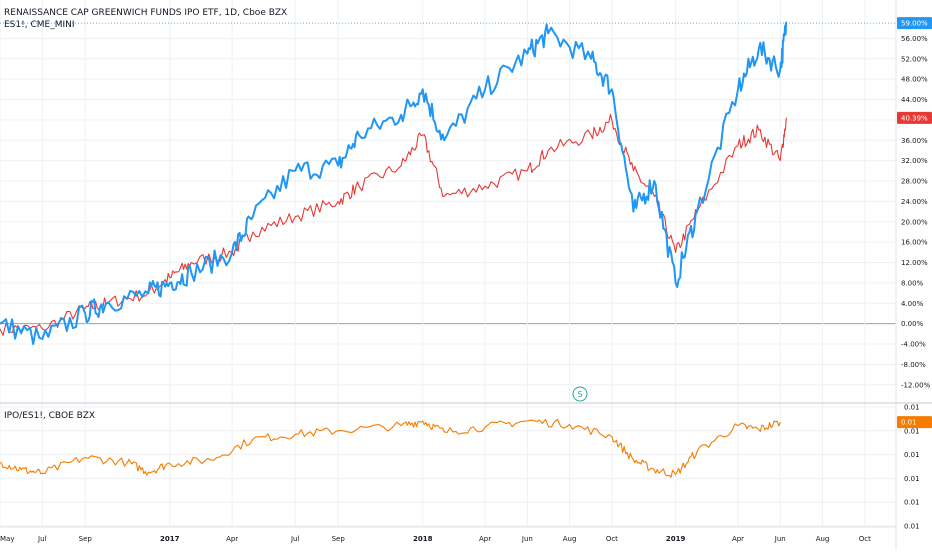  I want to click on upper-price-tick: 28.00%, so click(914, 182).